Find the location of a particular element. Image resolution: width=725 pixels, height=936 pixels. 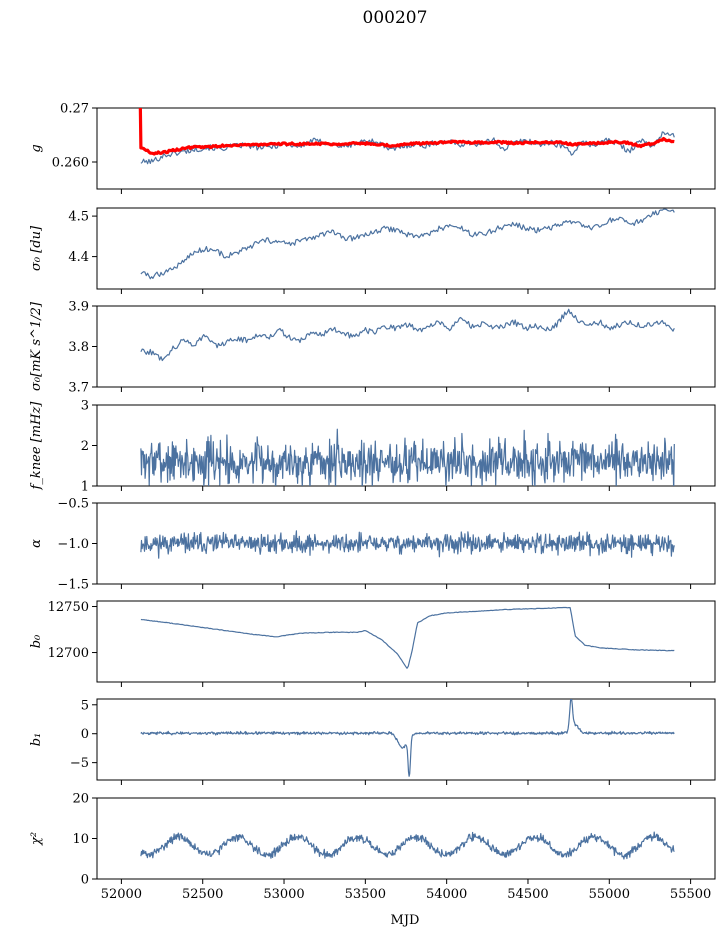

y-axis-label: b₁ is located at coordinates (36, 740).